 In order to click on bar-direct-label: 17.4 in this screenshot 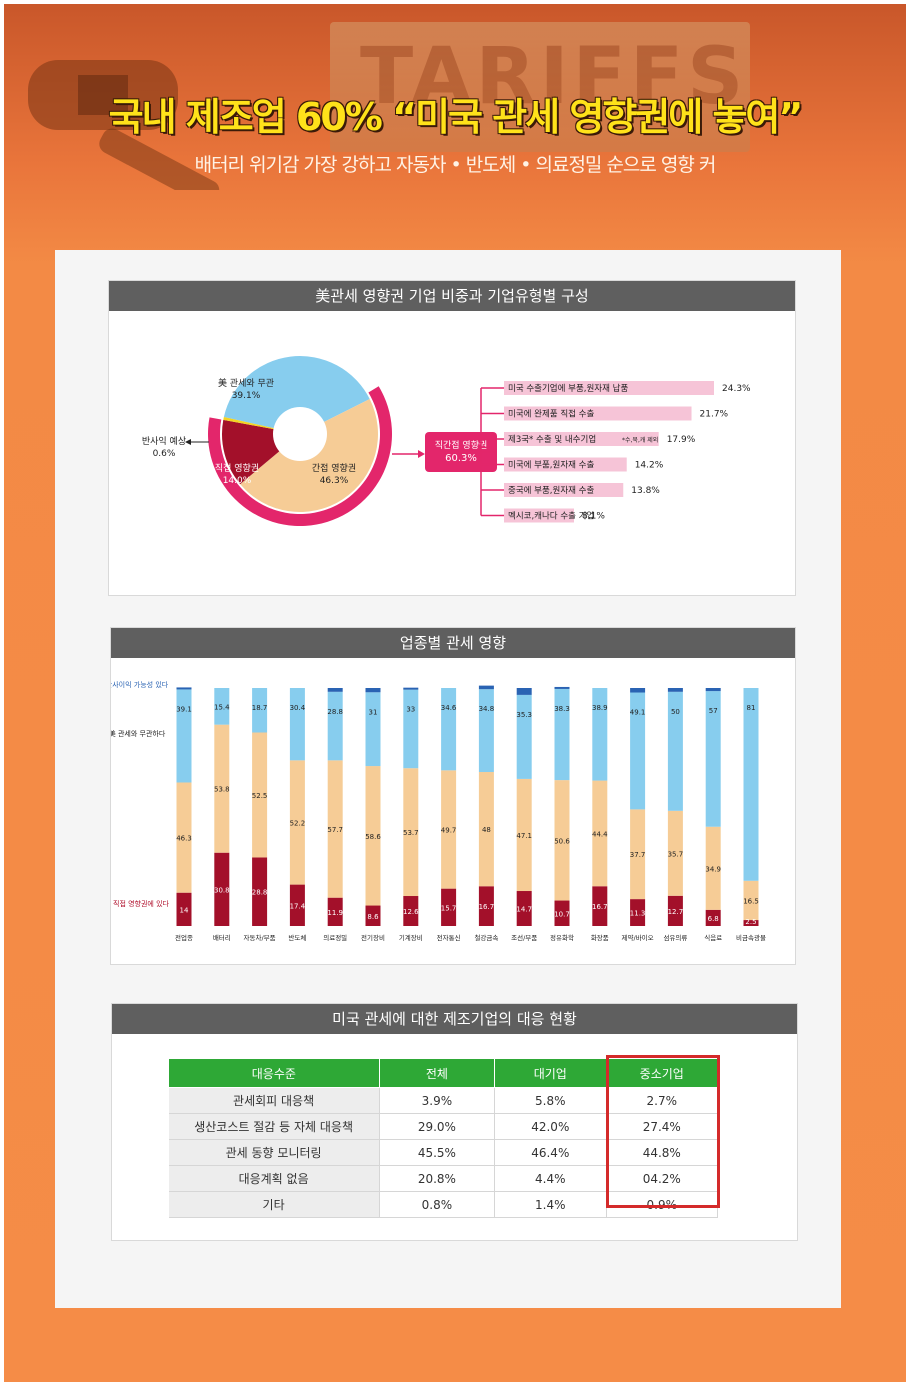, I will do `click(298, 906)`.